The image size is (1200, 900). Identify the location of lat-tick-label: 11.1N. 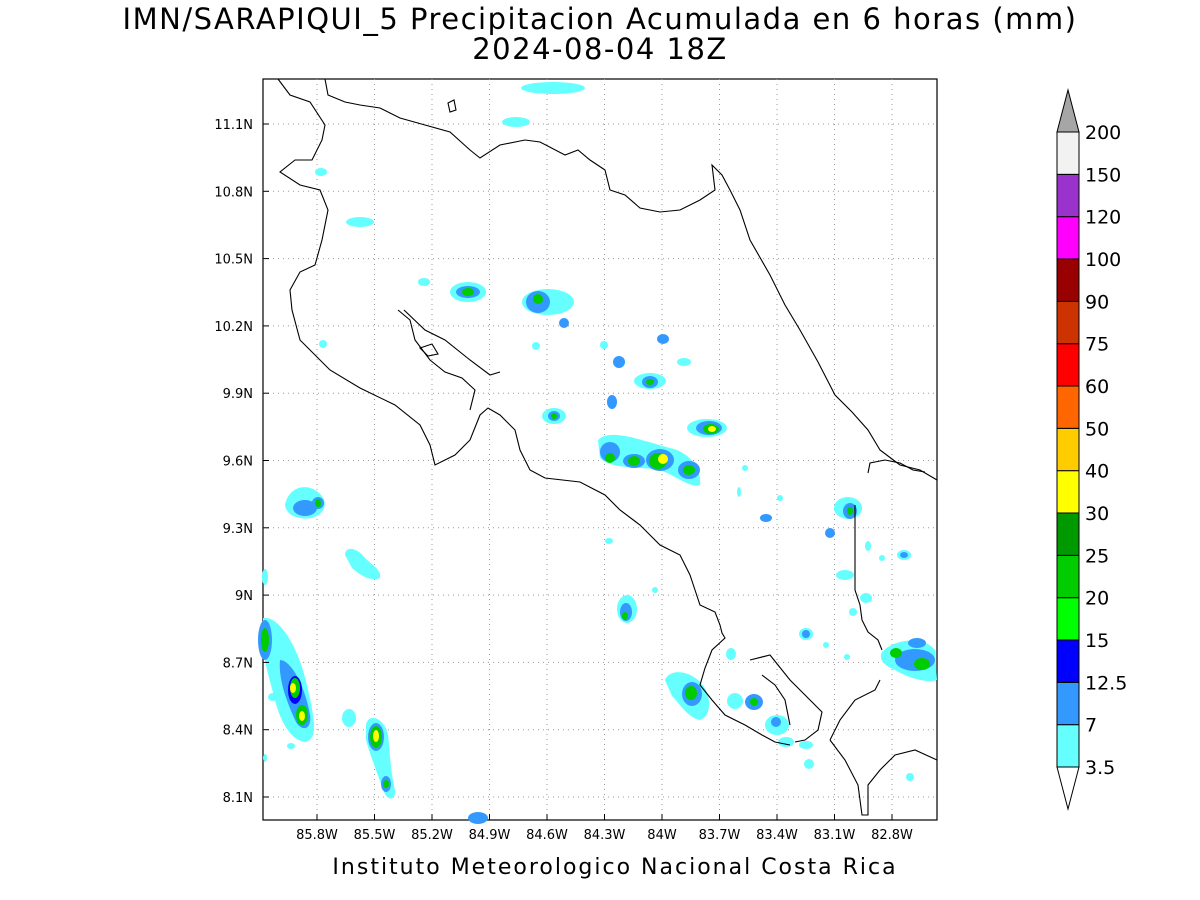
(233, 125).